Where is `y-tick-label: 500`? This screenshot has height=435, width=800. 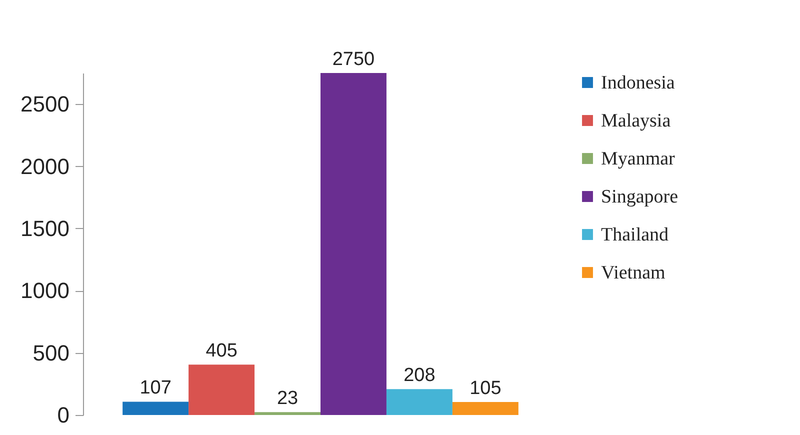
y-tick-label: 500 is located at coordinates (51, 353).